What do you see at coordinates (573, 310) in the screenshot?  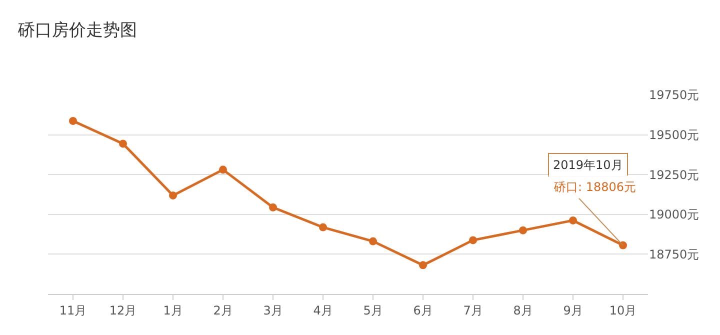 I see `x-tick-label: 9月` at bounding box center [573, 310].